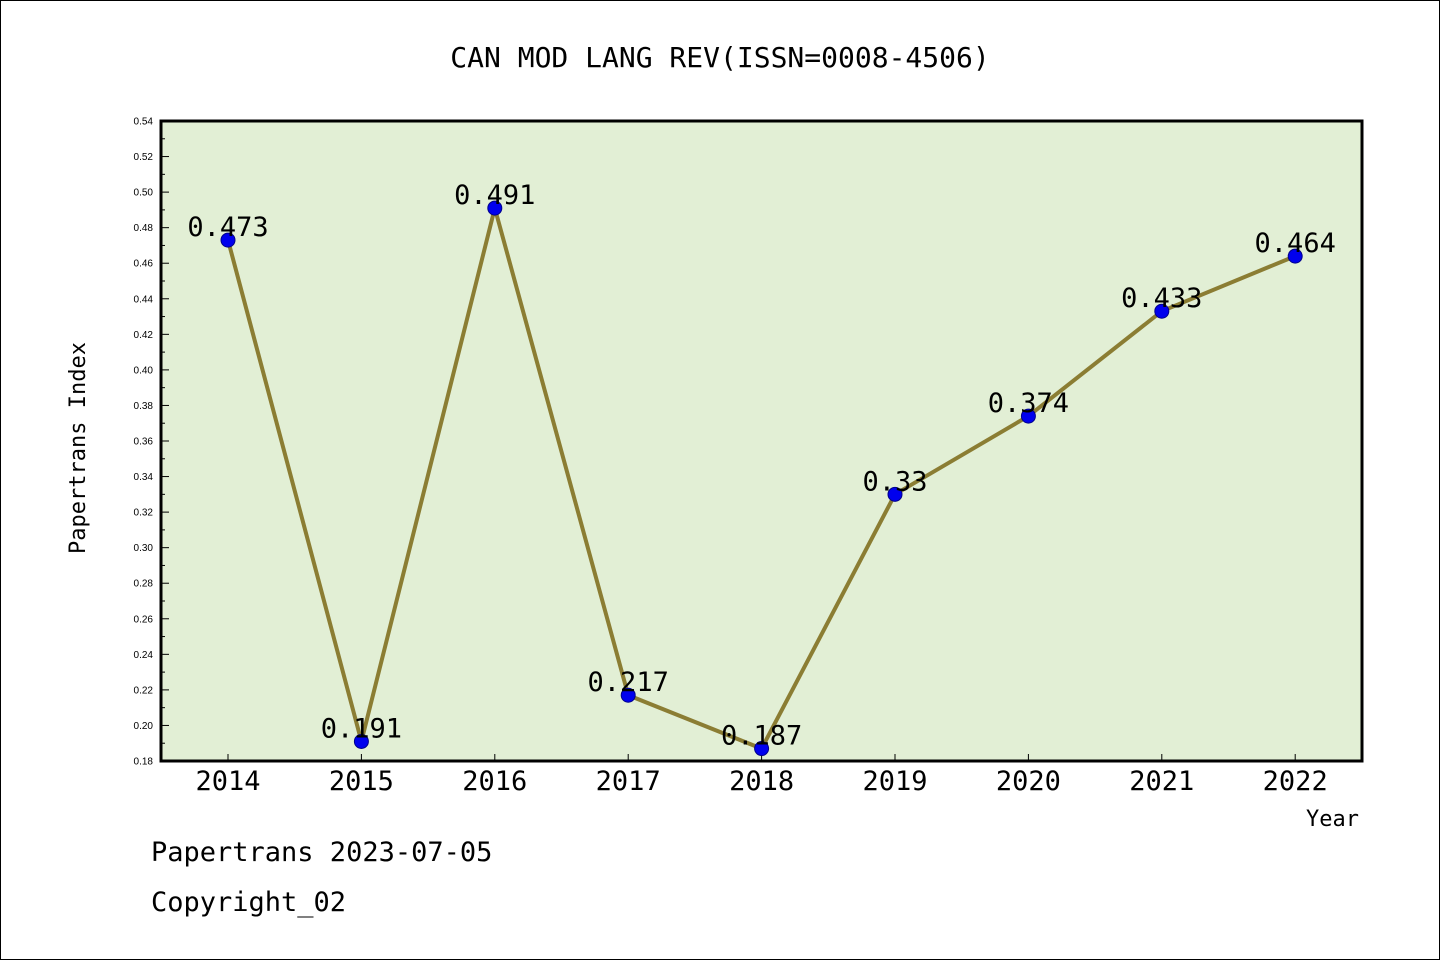 Image resolution: width=1440 pixels, height=960 pixels. Describe the element at coordinates (1161, 781) in the screenshot. I see `x-tick-label: 2021` at that location.